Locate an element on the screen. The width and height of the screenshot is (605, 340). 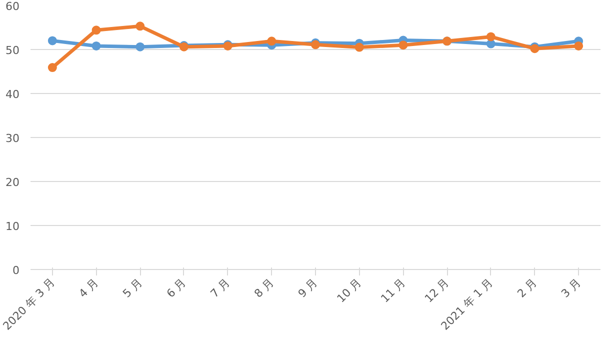
y-tick-label: 30 is located at coordinates (13, 138).